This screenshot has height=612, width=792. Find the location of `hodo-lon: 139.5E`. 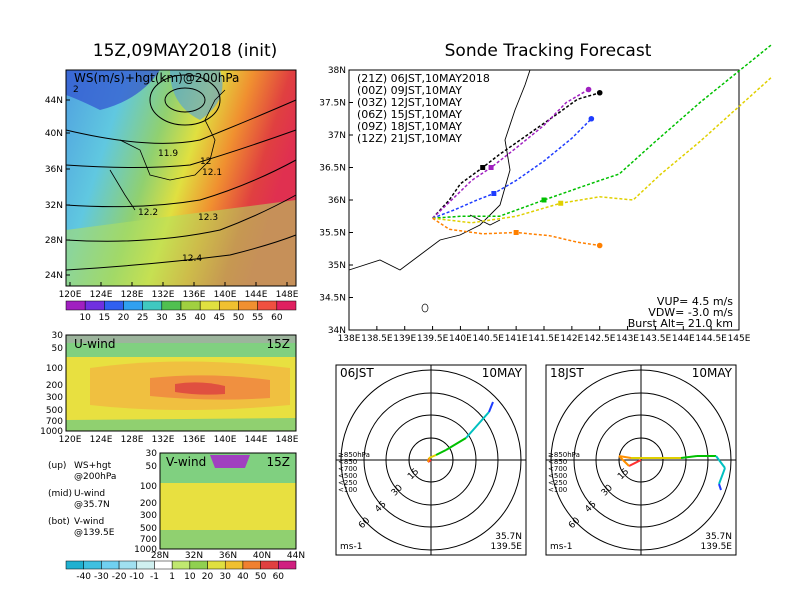

hodo-lon: 139.5E is located at coordinates (717, 547).